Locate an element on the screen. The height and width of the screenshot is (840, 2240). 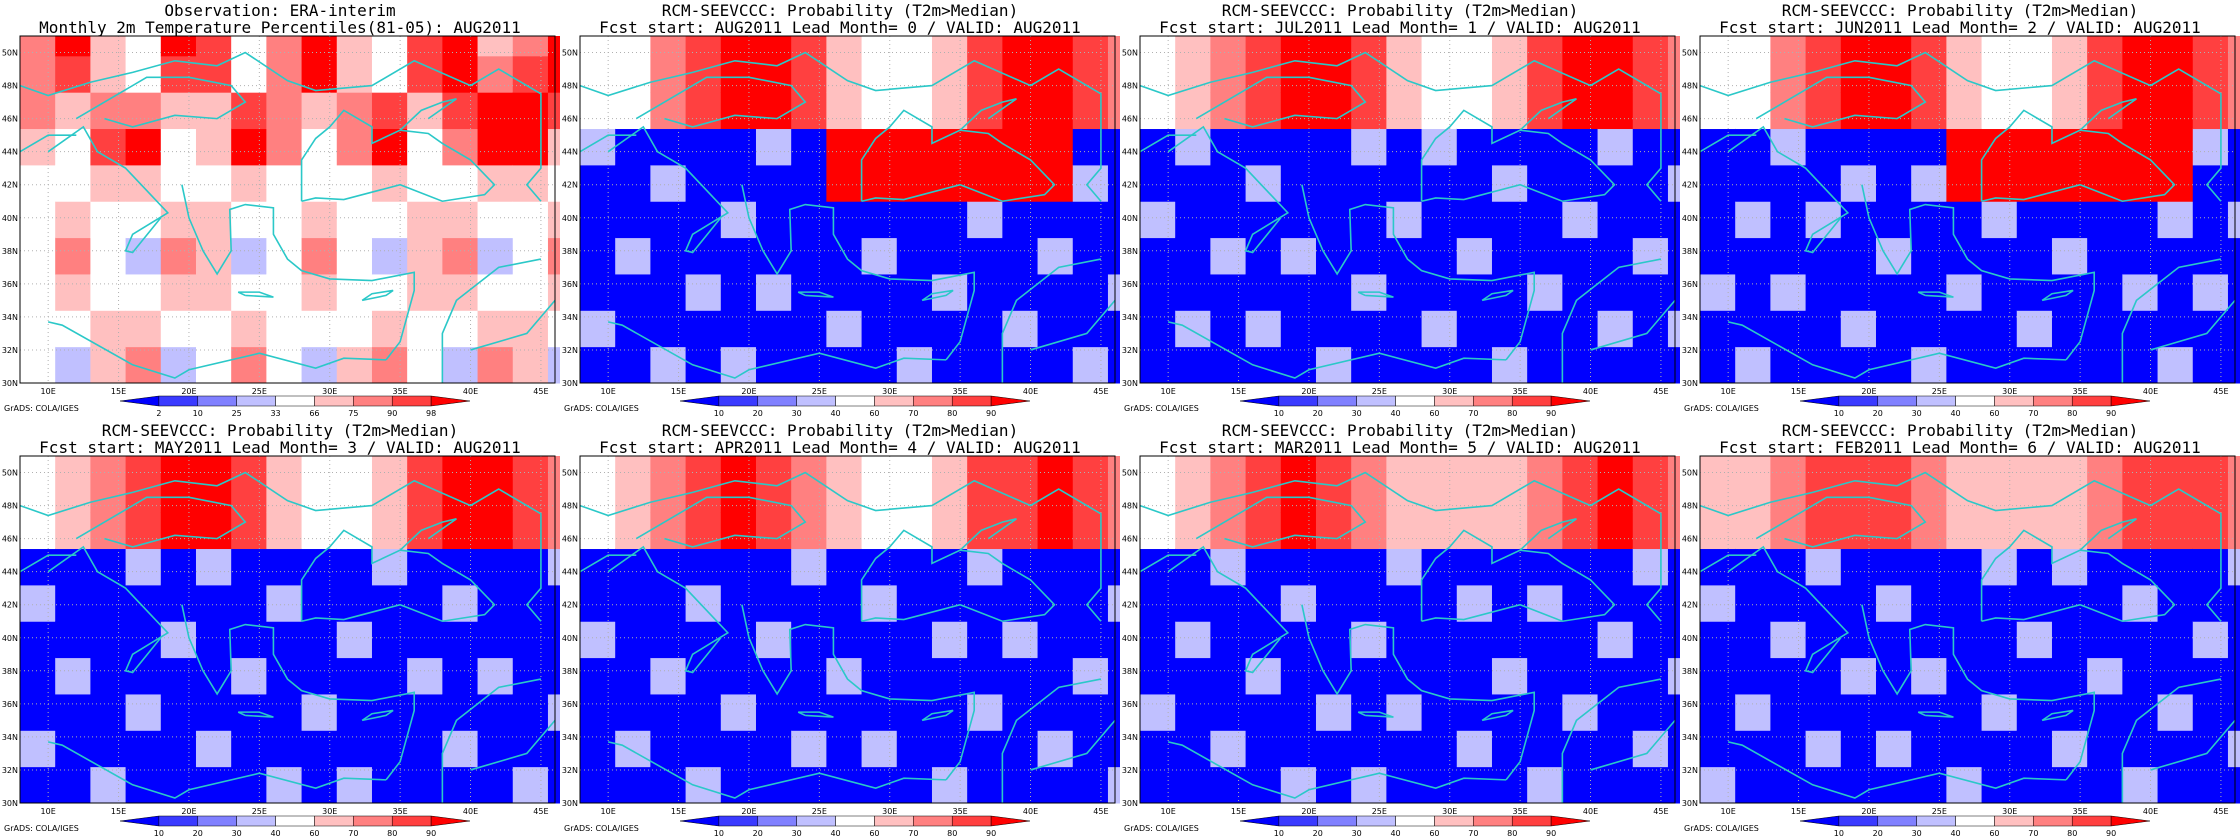
colorbar-label: 75 is located at coordinates (353, 413).